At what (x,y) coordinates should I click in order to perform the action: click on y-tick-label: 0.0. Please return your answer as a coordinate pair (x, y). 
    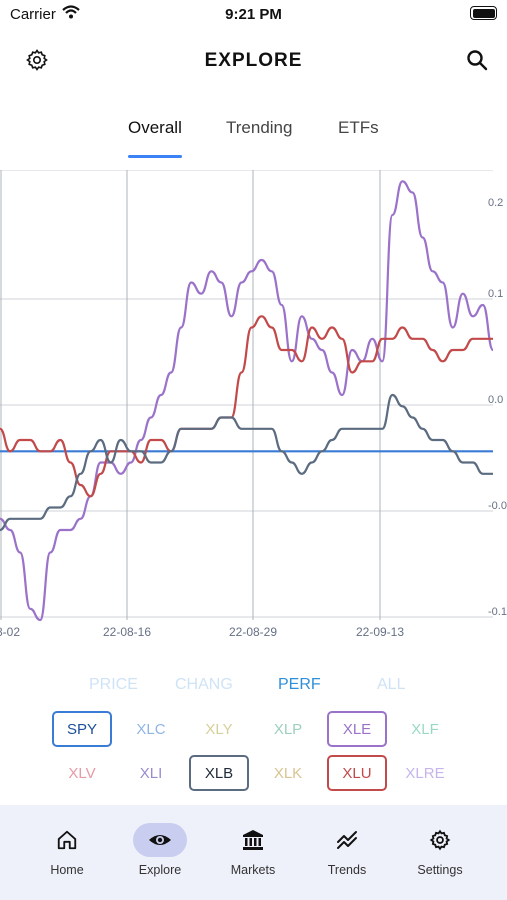
    Looking at the image, I should click on (495, 400).